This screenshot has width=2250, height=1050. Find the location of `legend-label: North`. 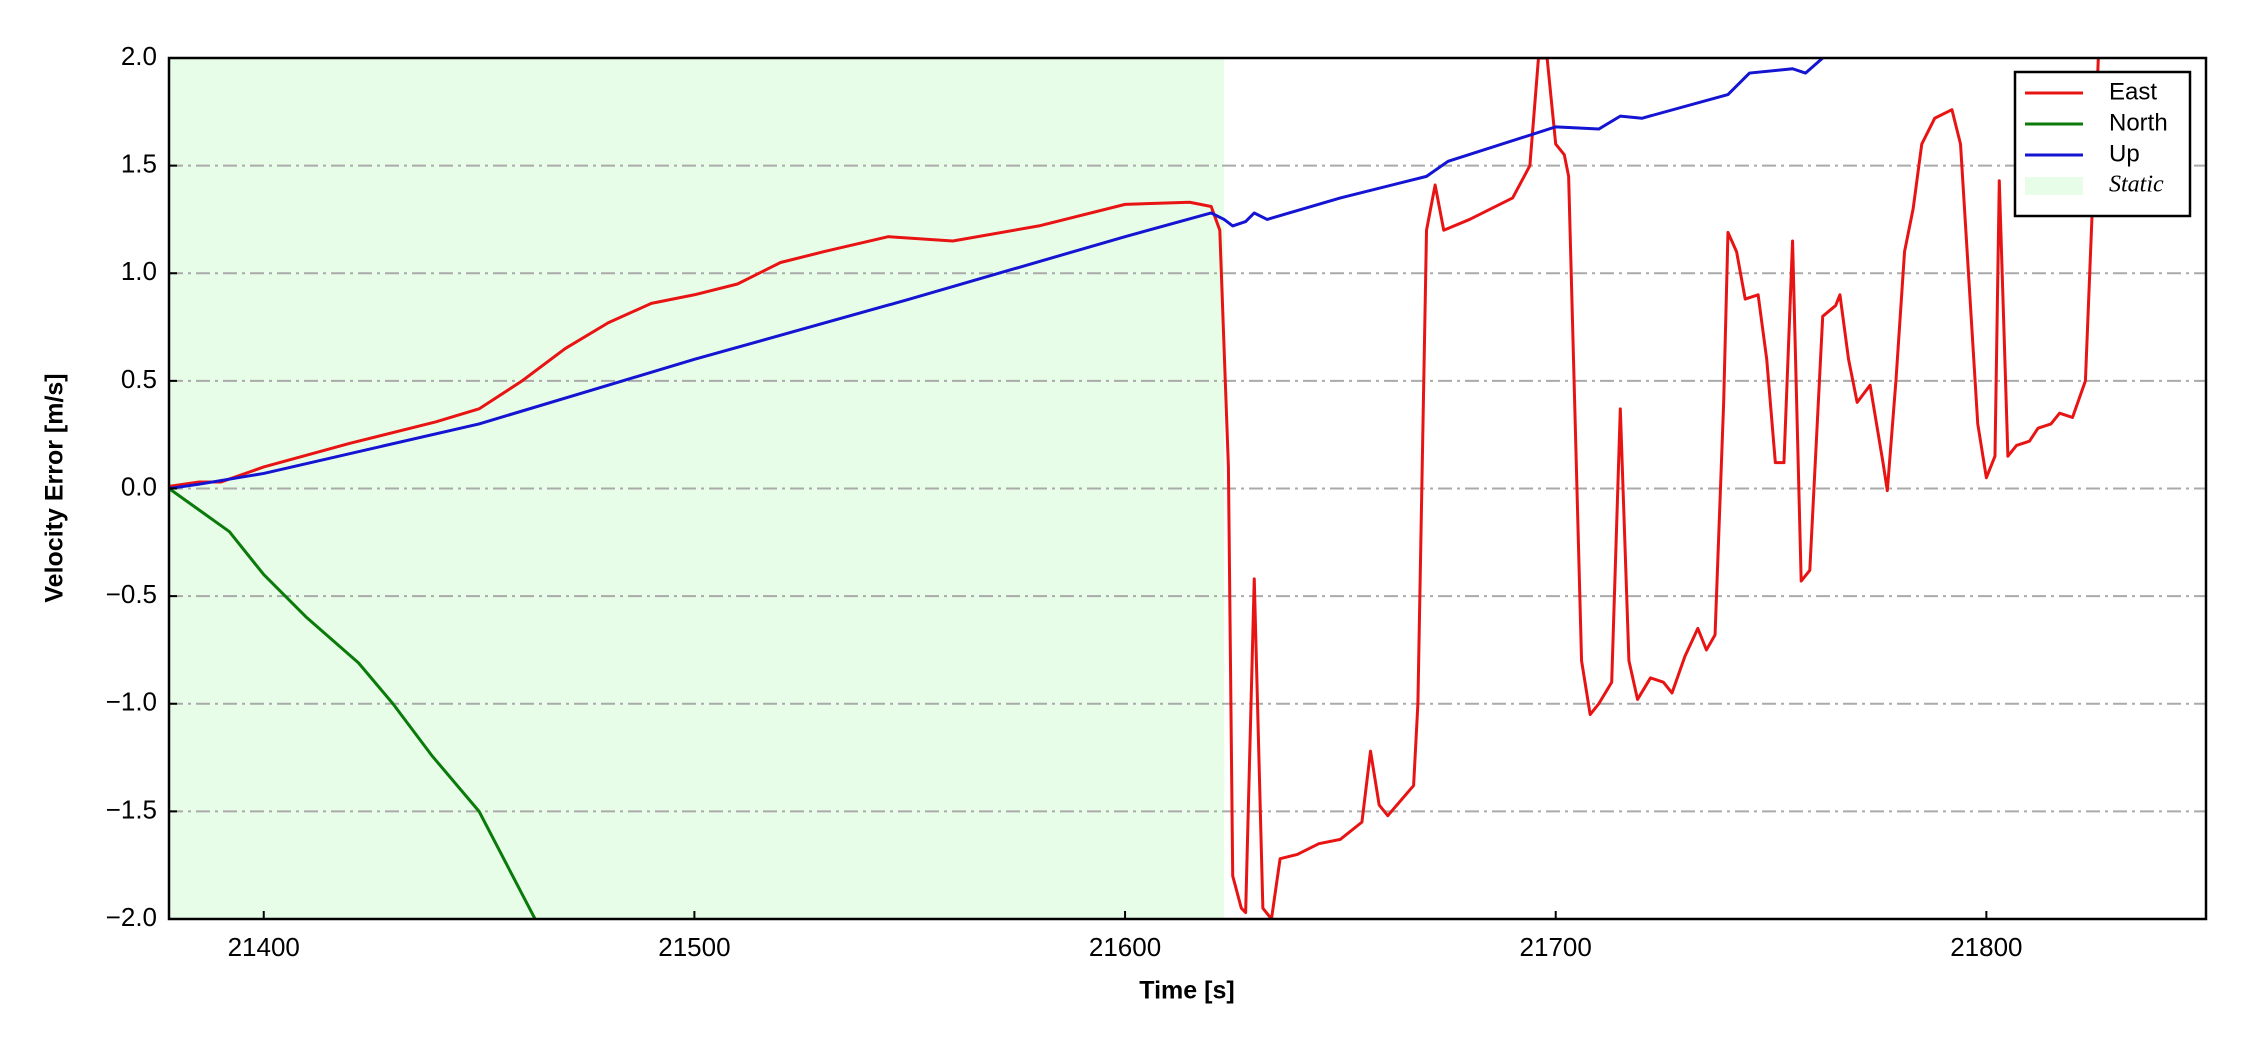

legend-label: North is located at coordinates (2138, 122).